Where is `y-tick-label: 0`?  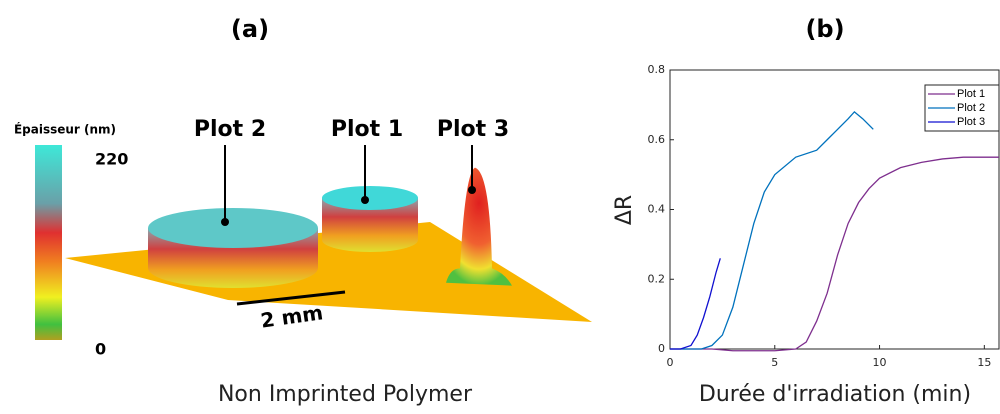
y-tick-label: 0 is located at coordinates (661, 348).